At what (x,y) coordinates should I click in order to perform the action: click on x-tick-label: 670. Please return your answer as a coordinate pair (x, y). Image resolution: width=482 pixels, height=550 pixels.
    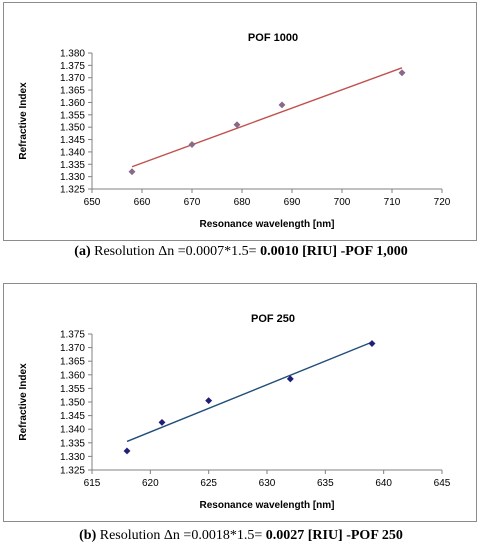
    Looking at the image, I should click on (192, 202).